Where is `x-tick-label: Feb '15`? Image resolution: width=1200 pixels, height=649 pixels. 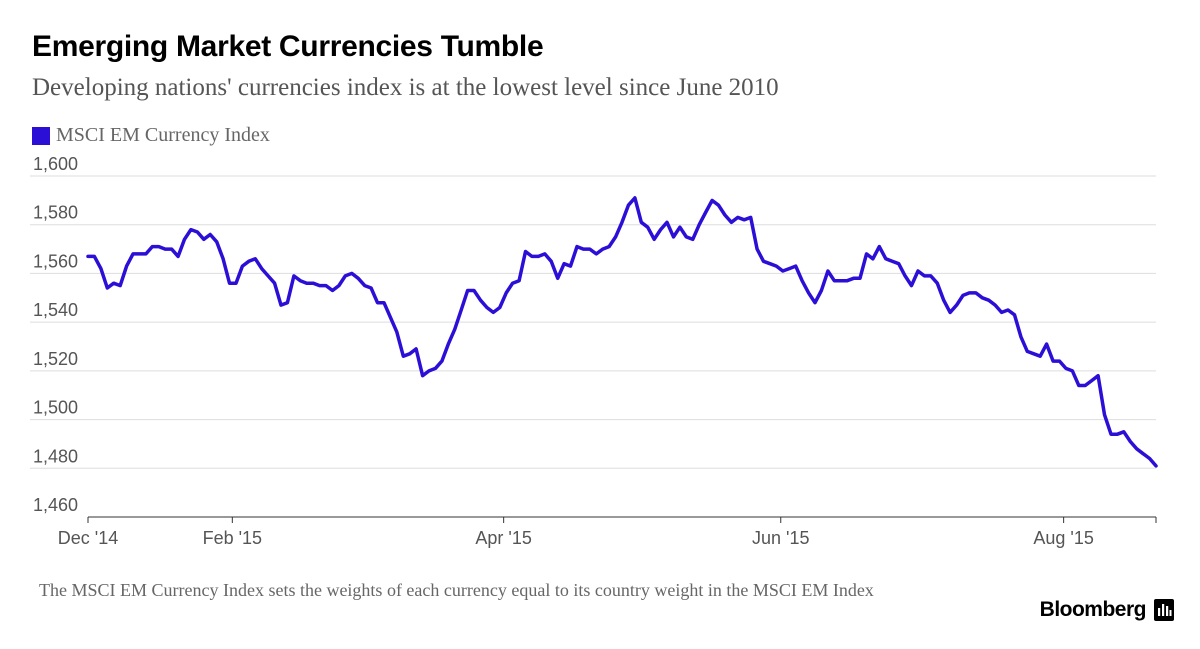 x-tick-label: Feb '15 is located at coordinates (232, 538).